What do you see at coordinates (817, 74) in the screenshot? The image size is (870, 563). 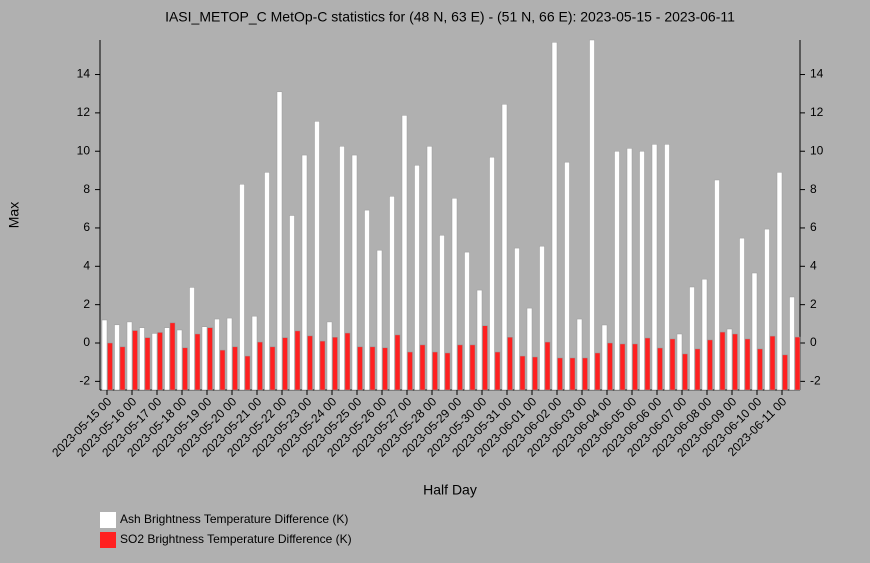 I see `y2-tick-label: 14` at bounding box center [817, 74].